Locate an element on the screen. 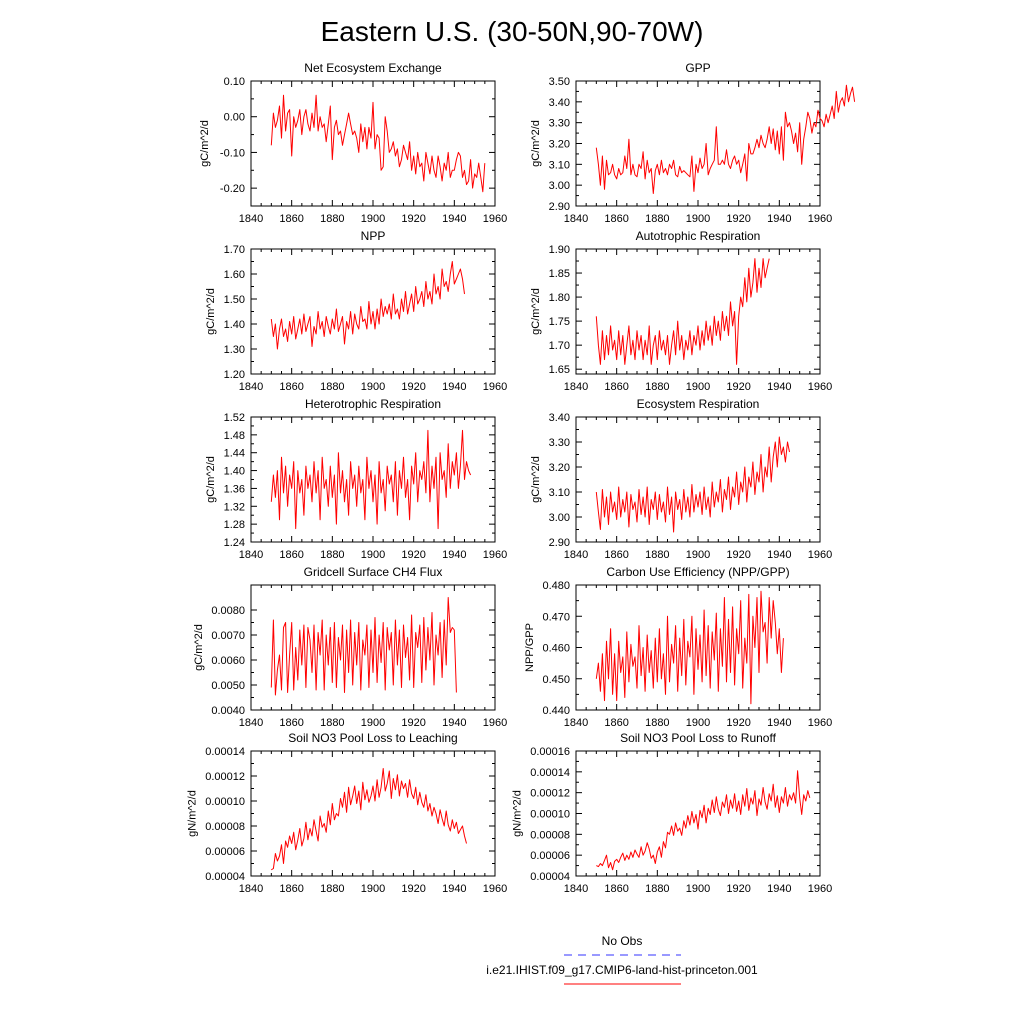 The height and width of the screenshot is (1024, 1024). chart-title: Heterotrophic Respiration is located at coordinates (373, 404).